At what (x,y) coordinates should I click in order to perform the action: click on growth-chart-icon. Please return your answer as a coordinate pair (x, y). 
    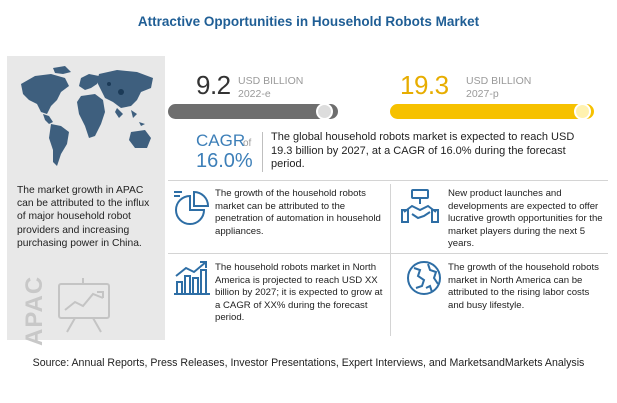
    Looking at the image, I should click on (192, 278).